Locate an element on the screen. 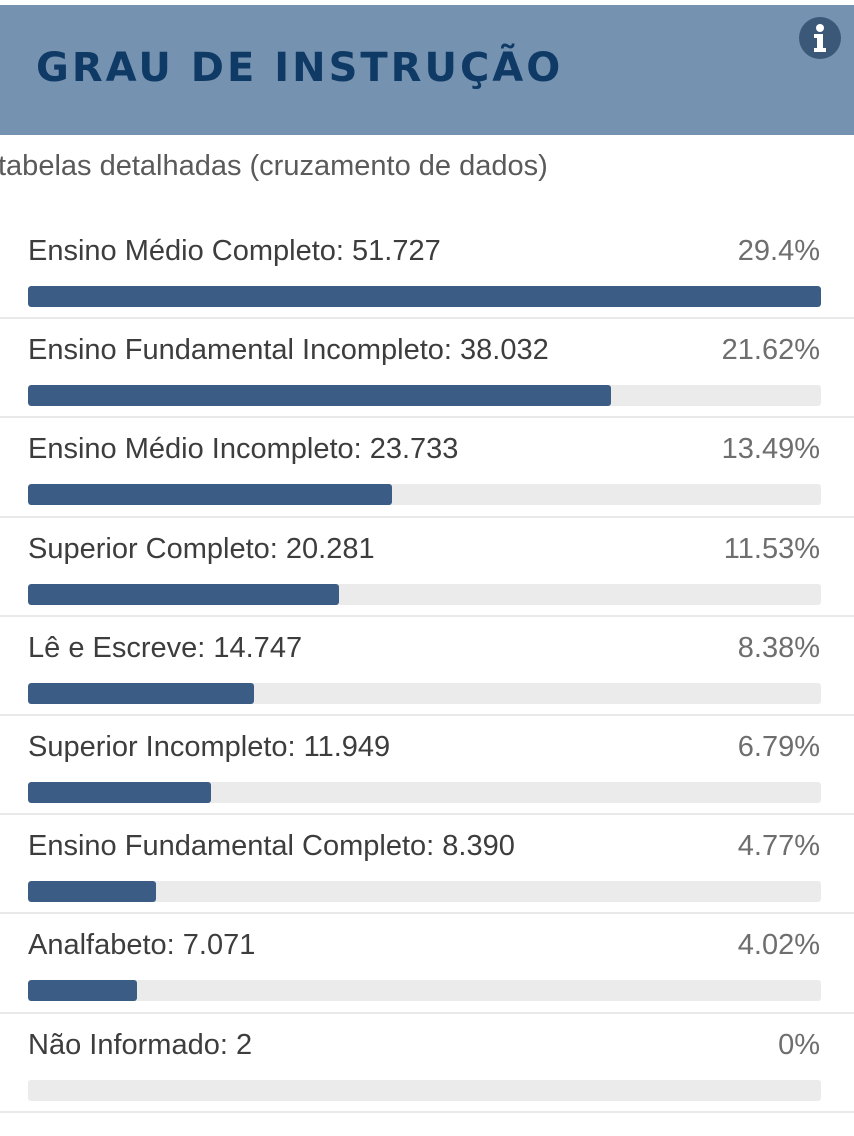  item-percentage: 8.38% is located at coordinates (778, 647).